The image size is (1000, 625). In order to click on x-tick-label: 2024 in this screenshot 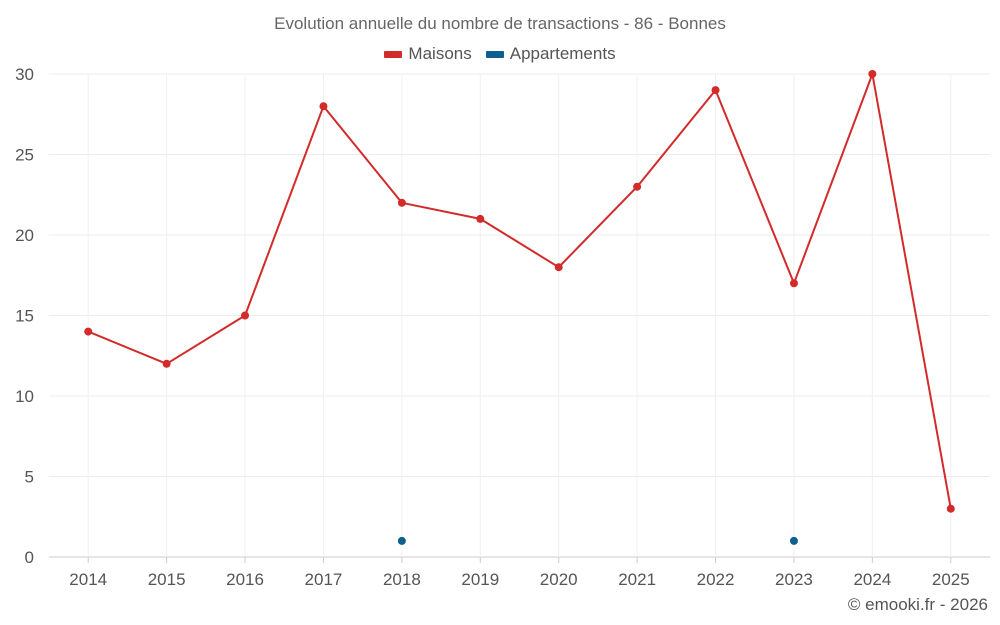, I will do `click(872, 579)`.